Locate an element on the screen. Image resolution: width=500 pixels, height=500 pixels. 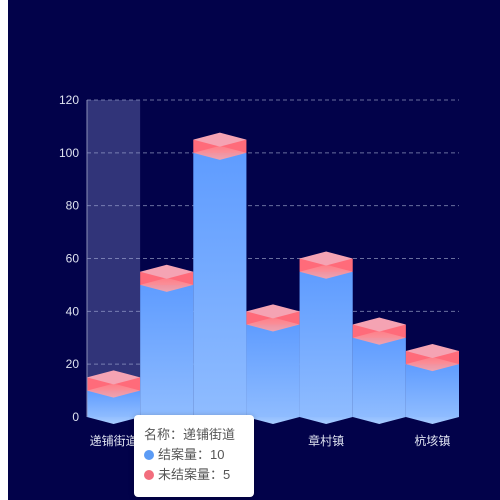
tooltip-series2-row: 未结案量：5 is located at coordinates (194, 475).